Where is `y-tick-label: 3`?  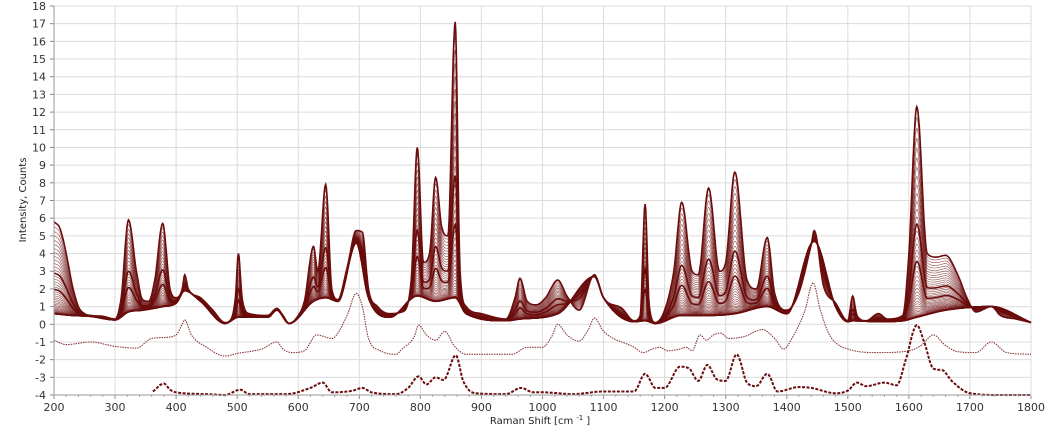
y-tick-label: 3 is located at coordinates (42, 271).